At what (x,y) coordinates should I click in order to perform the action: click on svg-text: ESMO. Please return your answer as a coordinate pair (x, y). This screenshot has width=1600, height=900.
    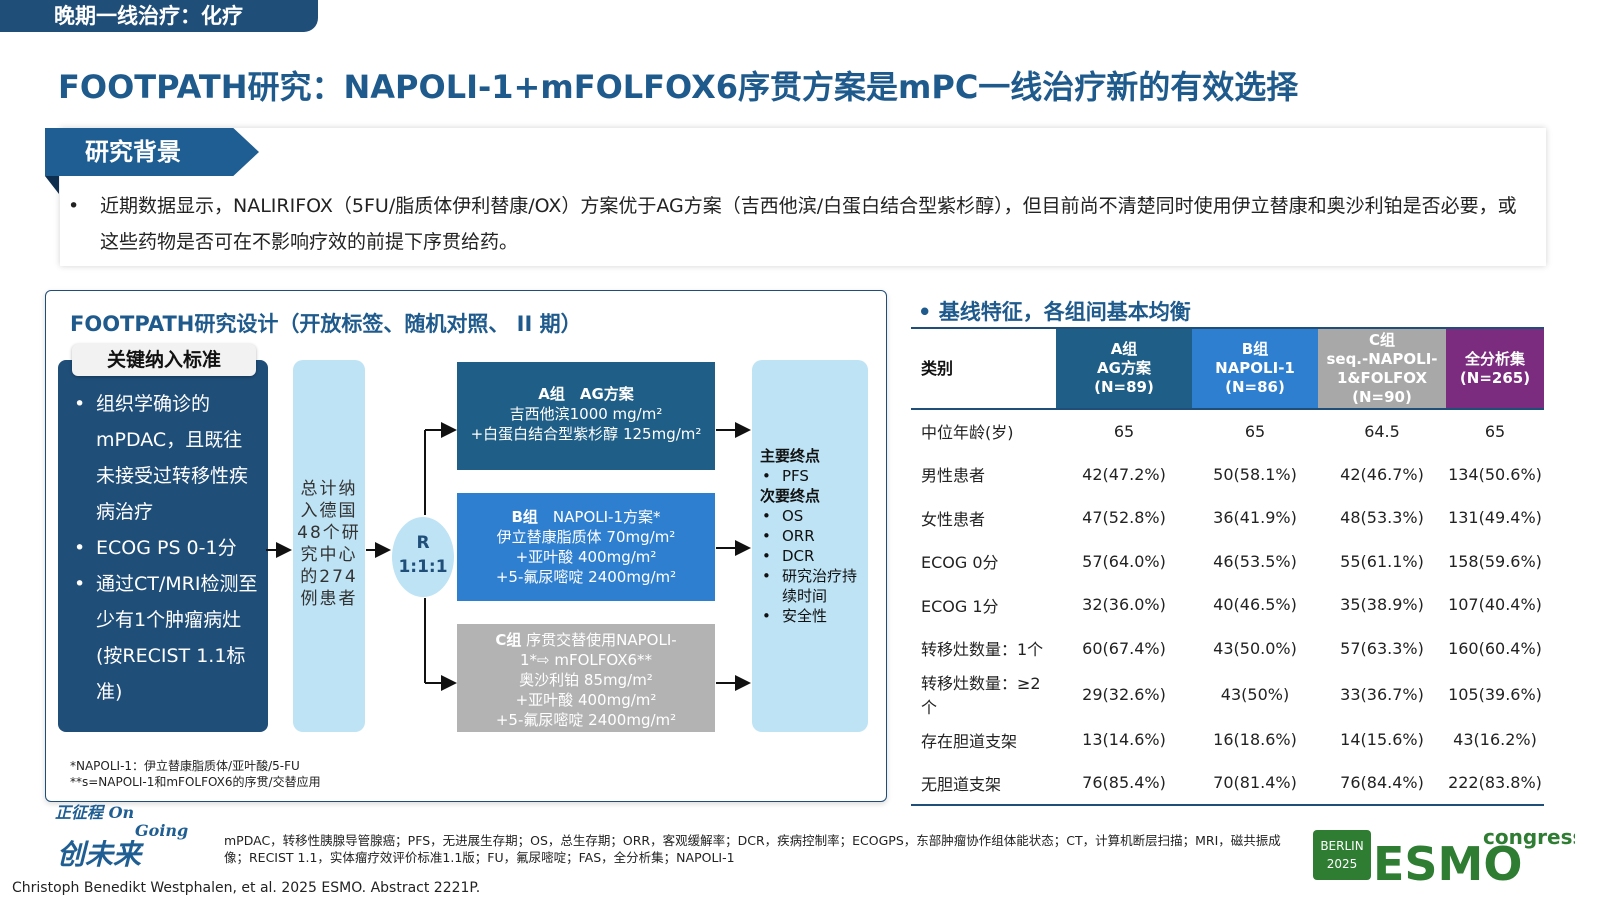
    Looking at the image, I should click on (1447, 860).